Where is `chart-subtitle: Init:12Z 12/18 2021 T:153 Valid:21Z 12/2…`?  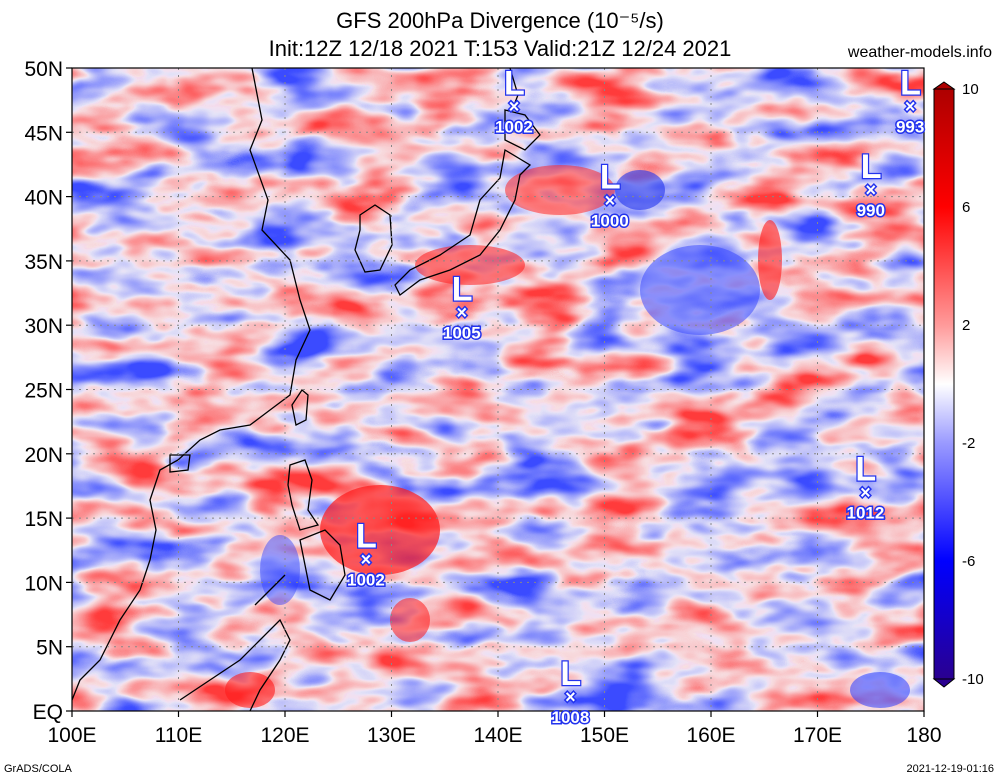 chart-subtitle: Init:12Z 12/18 2021 T:153 Valid:21Z 12/2… is located at coordinates (500, 48).